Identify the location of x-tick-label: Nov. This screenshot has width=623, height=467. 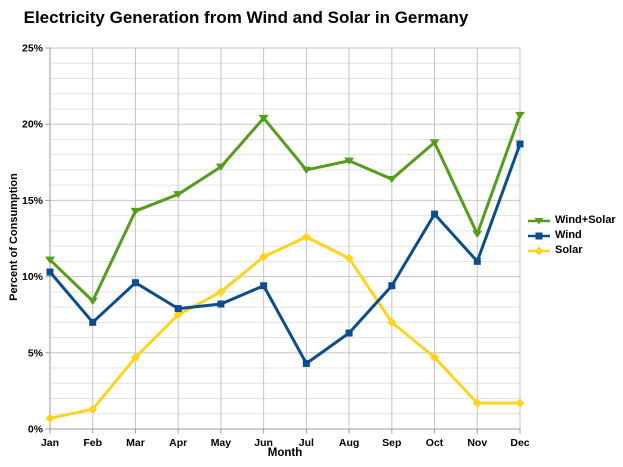
(477, 443).